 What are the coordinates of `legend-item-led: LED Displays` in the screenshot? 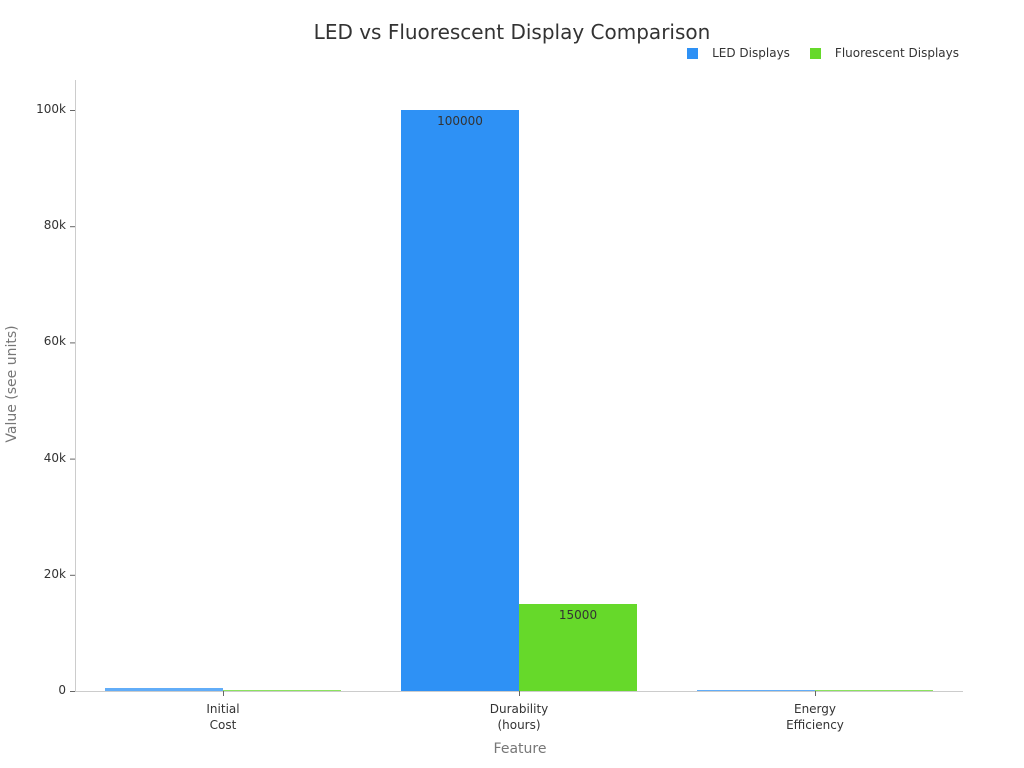 It's located at (738, 53).